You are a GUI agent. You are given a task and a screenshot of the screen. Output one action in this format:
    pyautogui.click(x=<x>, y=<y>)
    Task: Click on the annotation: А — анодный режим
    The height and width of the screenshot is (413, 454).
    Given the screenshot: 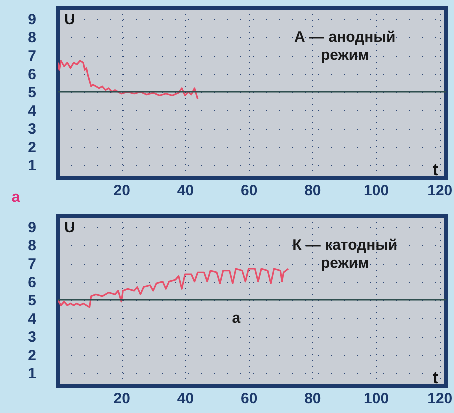 What is the action you would take?
    pyautogui.click(x=345, y=46)
    